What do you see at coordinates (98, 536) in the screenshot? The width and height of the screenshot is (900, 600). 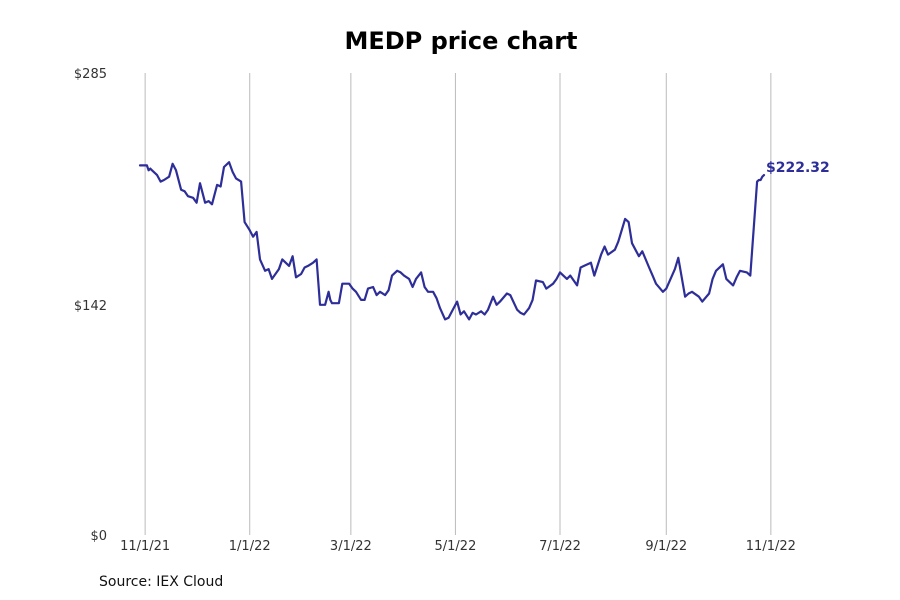 I see `y-tick-label: $0` at bounding box center [98, 536].